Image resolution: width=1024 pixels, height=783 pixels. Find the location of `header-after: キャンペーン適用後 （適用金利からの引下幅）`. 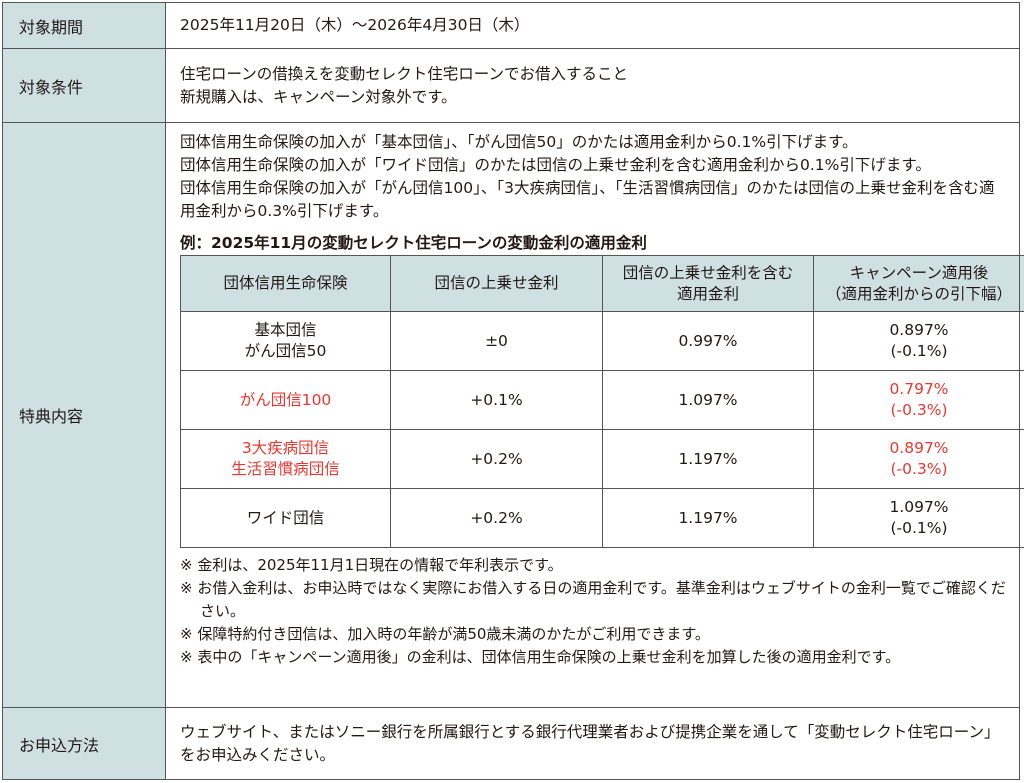

header-after: キャンペーン適用後 （適用金利からの引下幅） is located at coordinates (918, 283).